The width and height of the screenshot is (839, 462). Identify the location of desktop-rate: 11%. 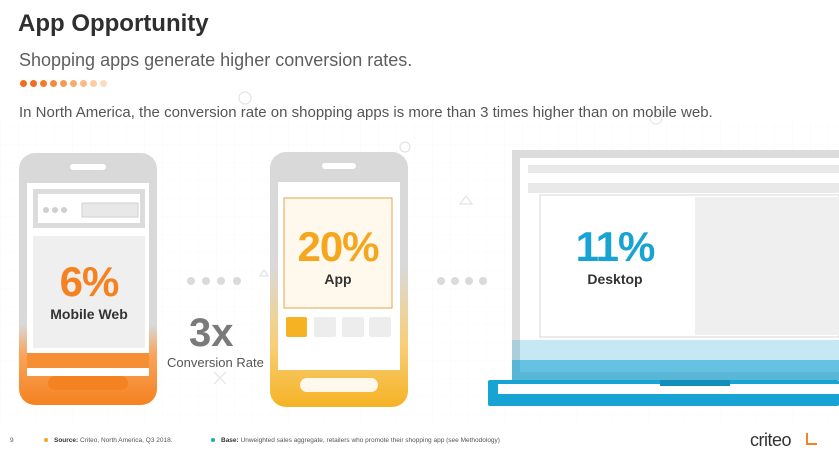
(615, 246).